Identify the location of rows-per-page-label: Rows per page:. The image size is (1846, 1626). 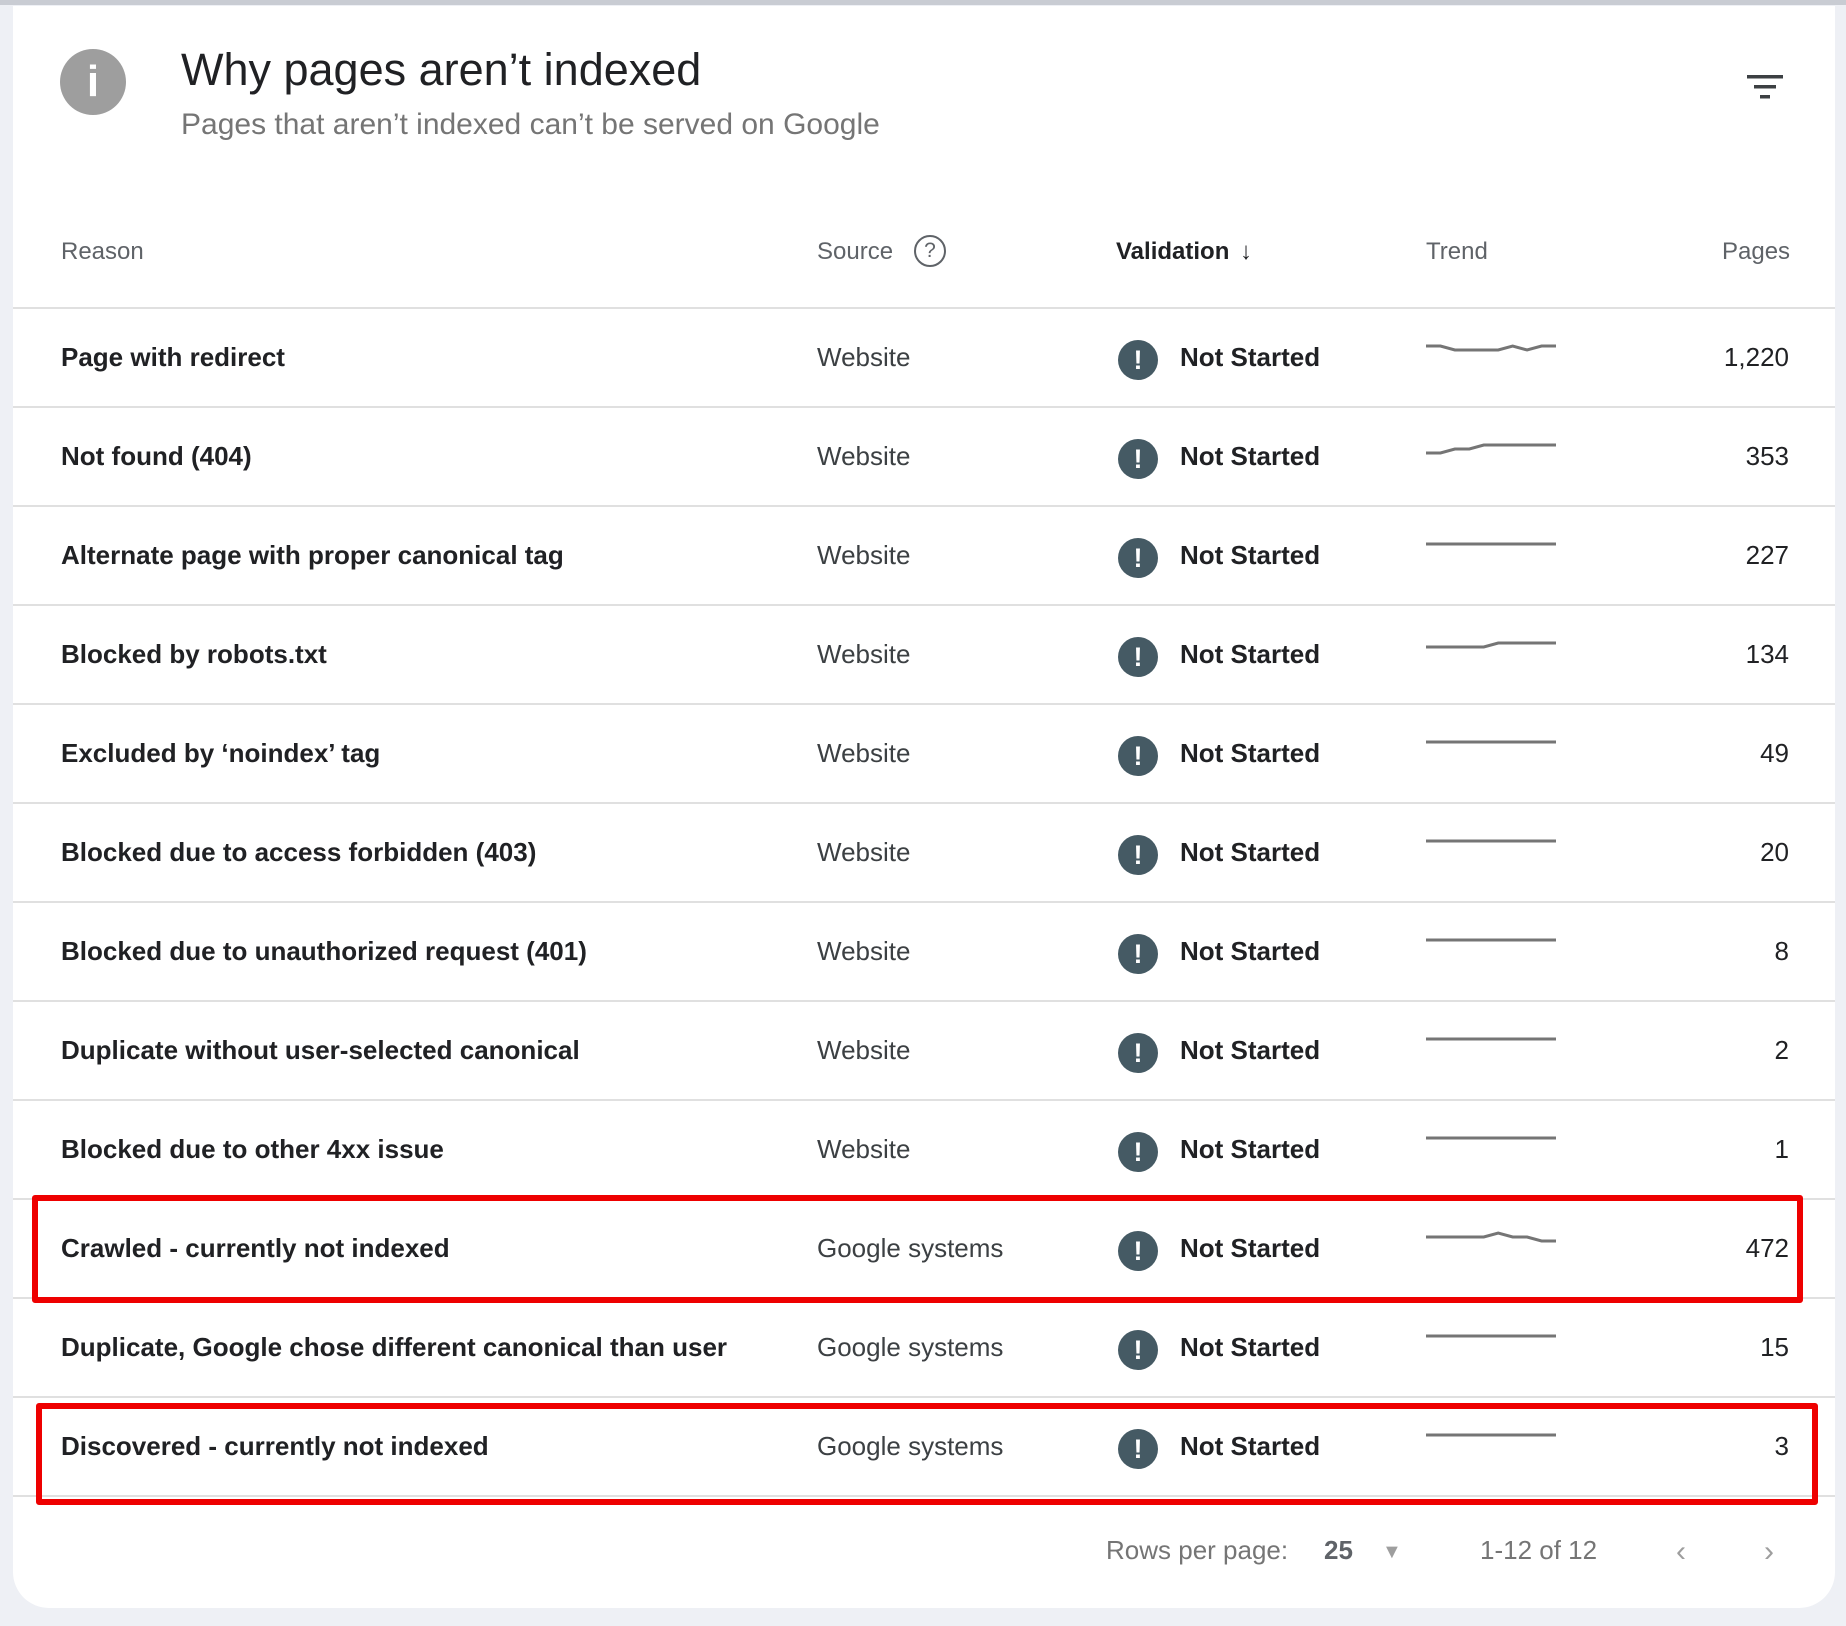
(1197, 1550).